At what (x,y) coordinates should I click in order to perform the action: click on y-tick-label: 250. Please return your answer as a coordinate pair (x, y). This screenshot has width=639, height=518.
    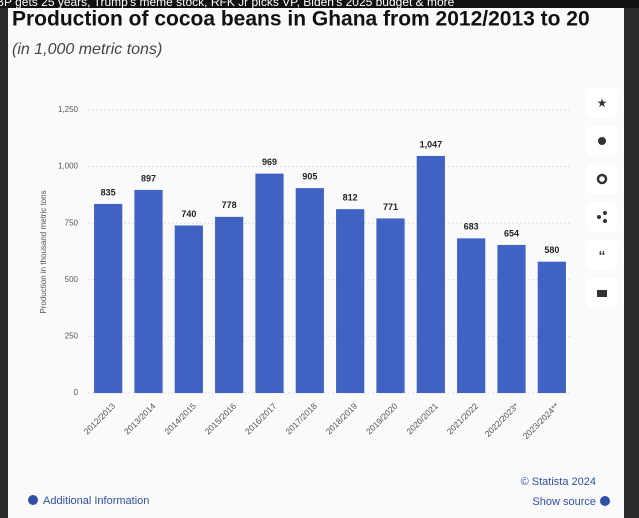
    Looking at the image, I should click on (72, 336).